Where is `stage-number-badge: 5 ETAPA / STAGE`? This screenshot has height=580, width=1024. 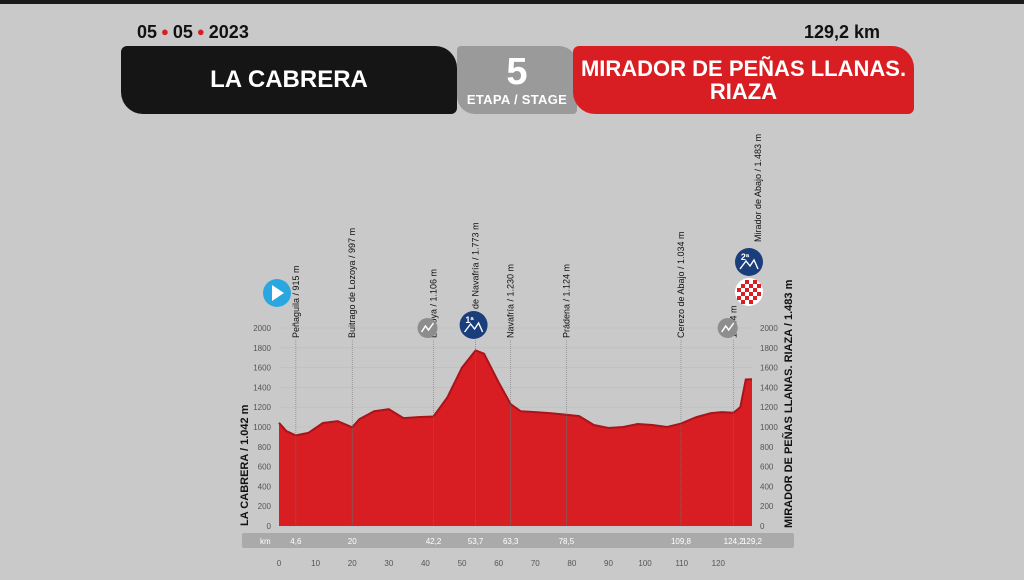
stage-number-badge: 5 ETAPA / STAGE is located at coordinates (517, 80).